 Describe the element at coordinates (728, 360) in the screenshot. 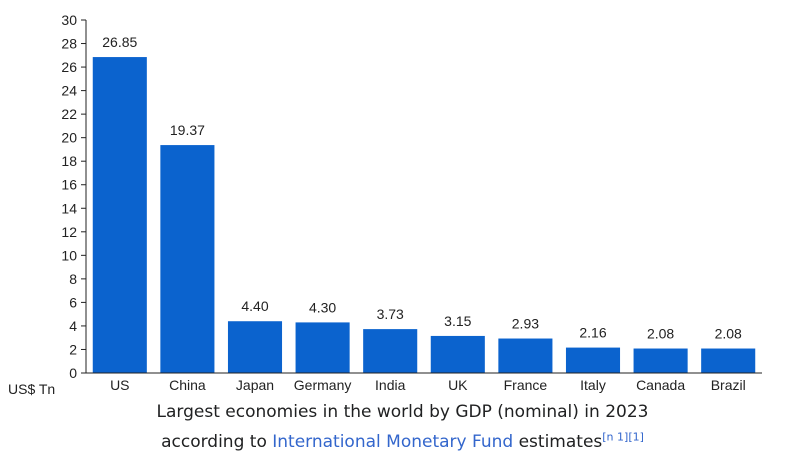

I see `bar-brazil` at that location.